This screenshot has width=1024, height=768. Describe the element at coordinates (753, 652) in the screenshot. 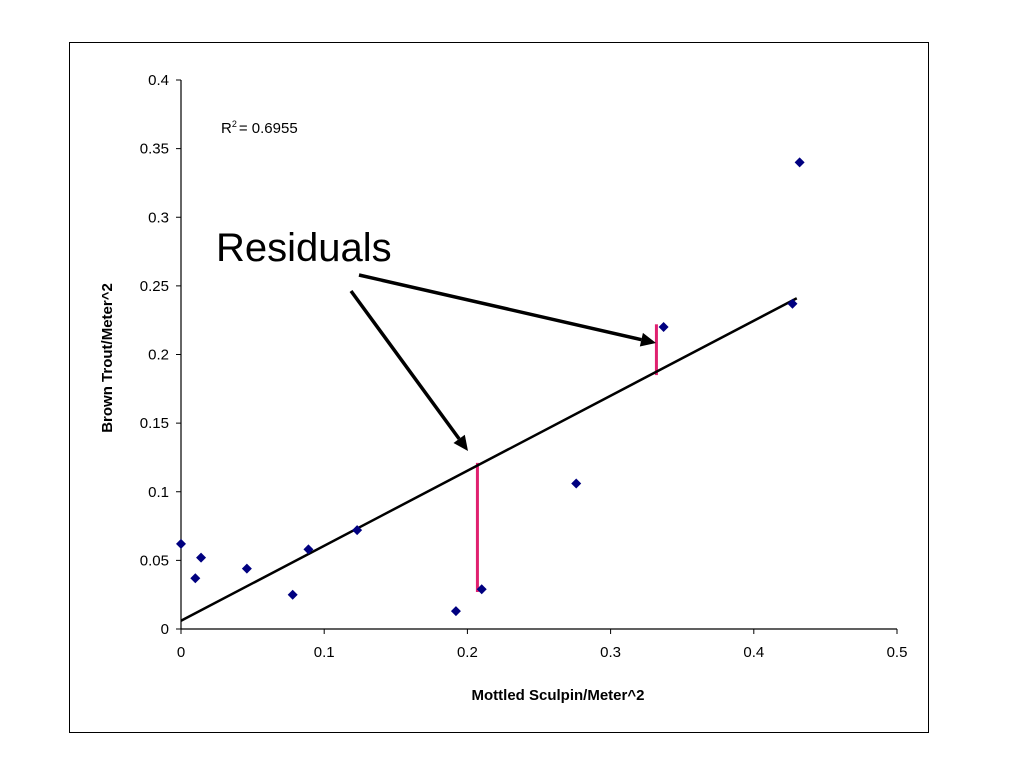

I see `x-tick-label: 0.4` at that location.